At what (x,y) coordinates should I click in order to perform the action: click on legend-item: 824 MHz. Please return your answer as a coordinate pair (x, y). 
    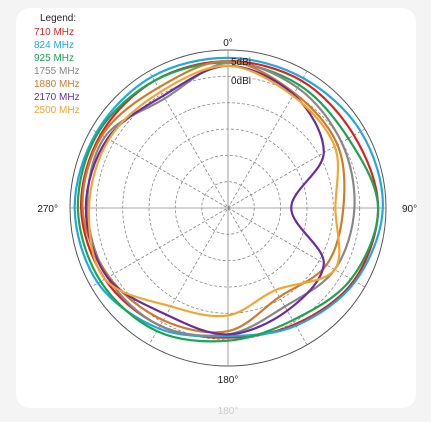
    Looking at the image, I should click on (54, 45).